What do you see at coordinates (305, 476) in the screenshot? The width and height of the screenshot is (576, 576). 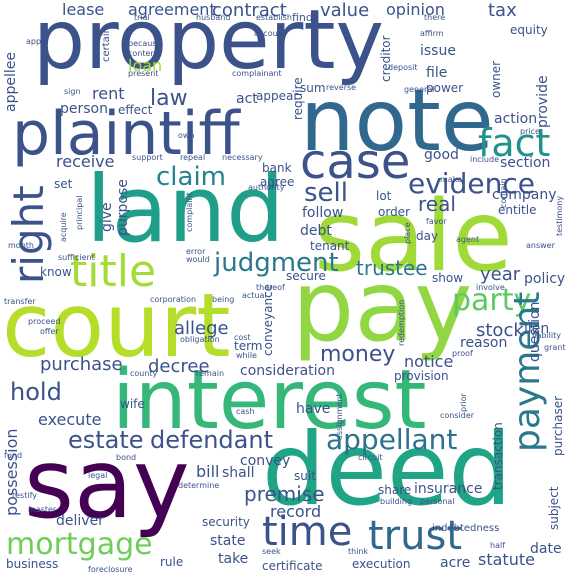 I see `word-suit: suit` at bounding box center [305, 476].